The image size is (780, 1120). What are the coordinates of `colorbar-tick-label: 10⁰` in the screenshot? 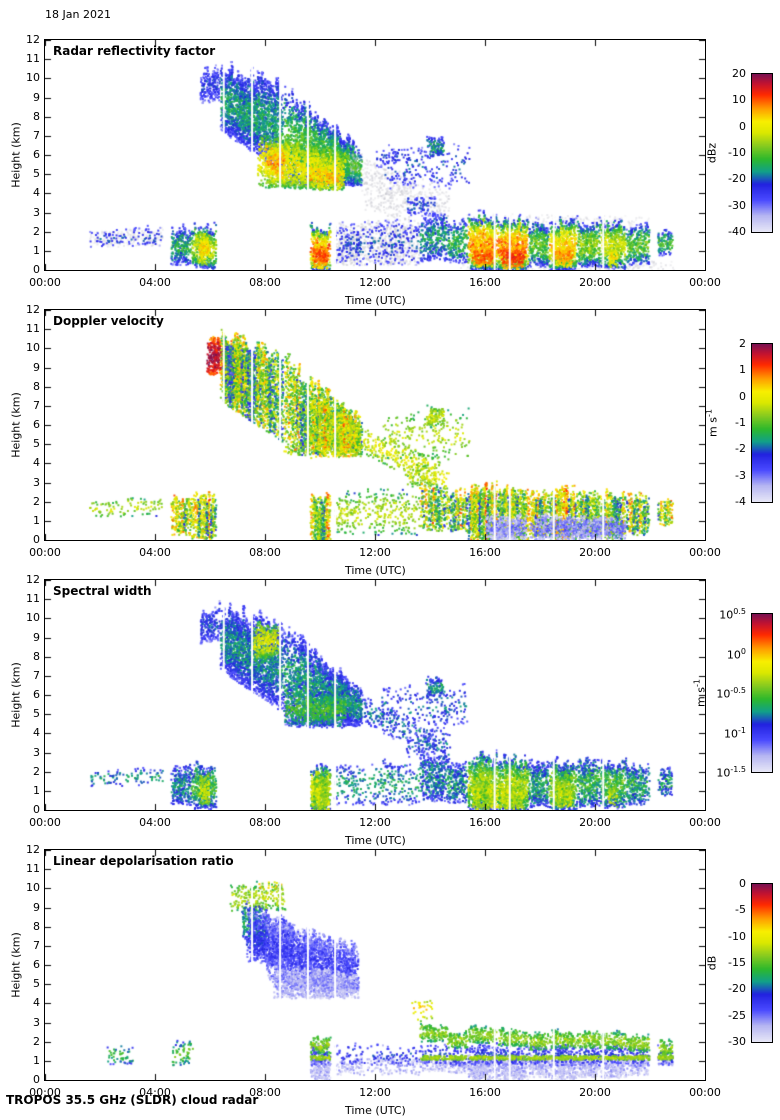 It's located at (736, 654).